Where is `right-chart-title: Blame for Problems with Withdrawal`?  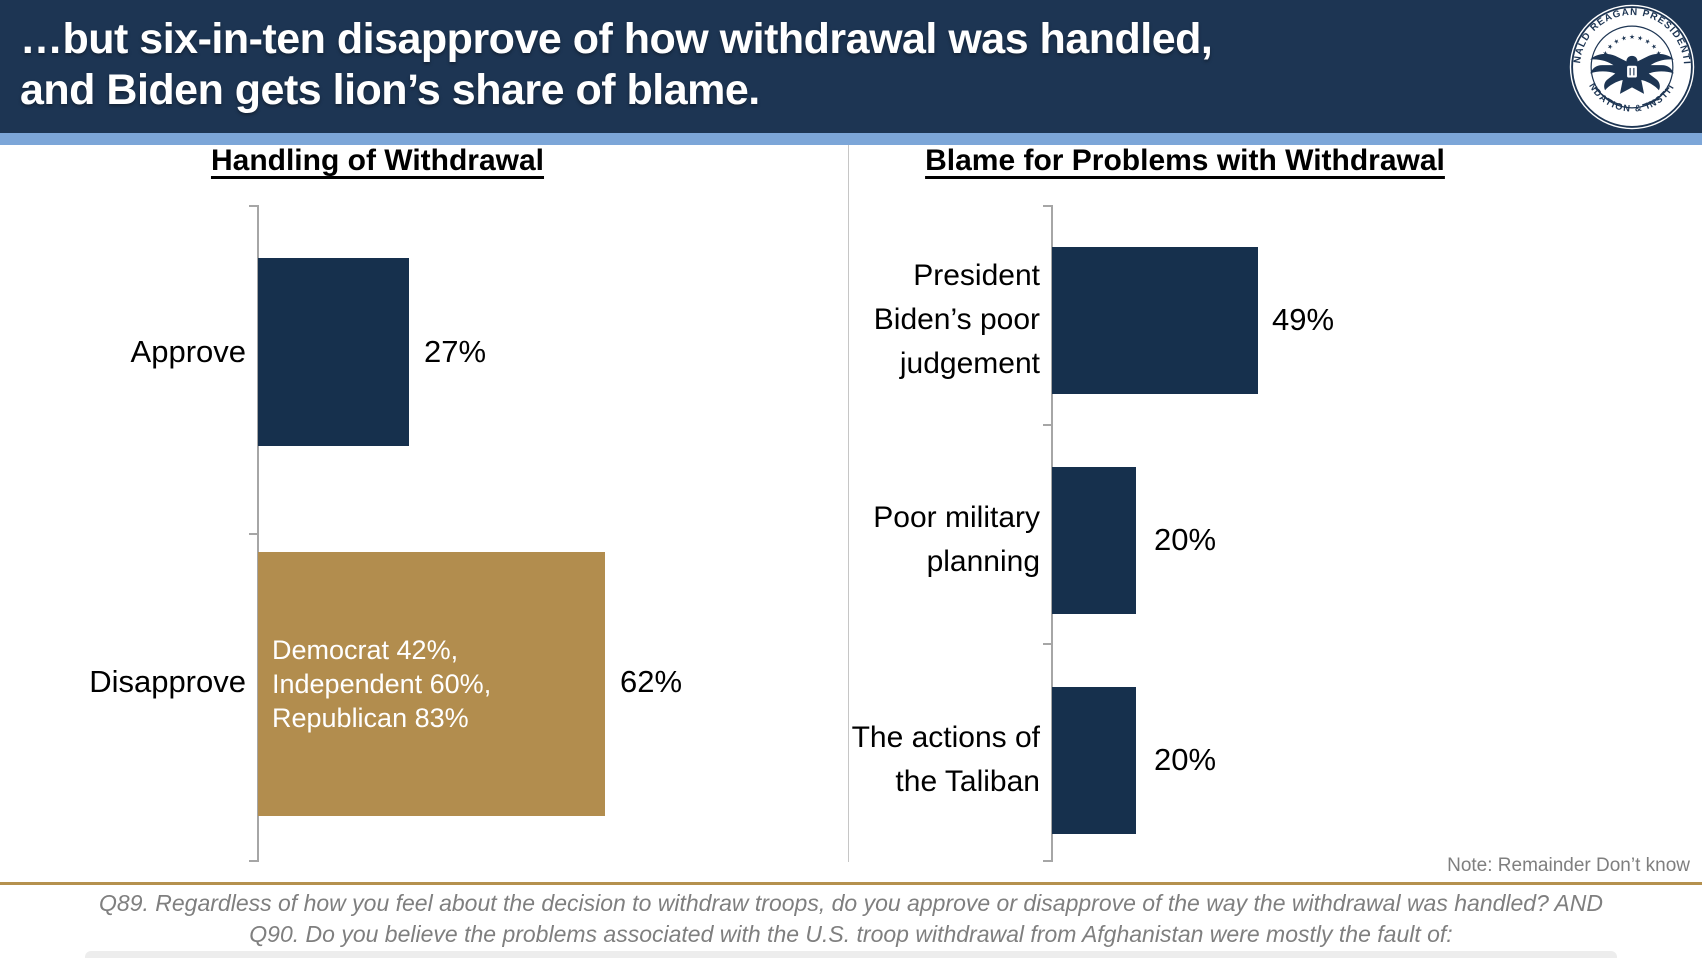
right-chart-title: Blame for Problems with Withdrawal is located at coordinates (1185, 160).